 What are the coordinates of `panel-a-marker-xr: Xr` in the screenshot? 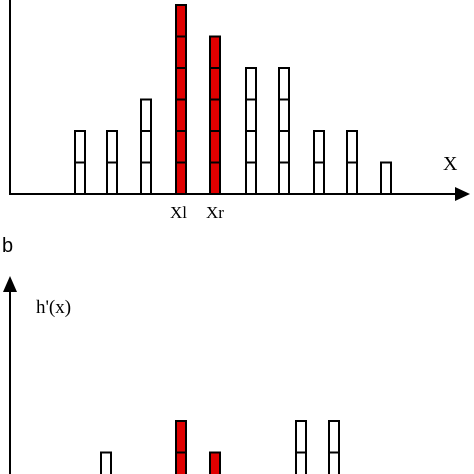 It's located at (215, 212).